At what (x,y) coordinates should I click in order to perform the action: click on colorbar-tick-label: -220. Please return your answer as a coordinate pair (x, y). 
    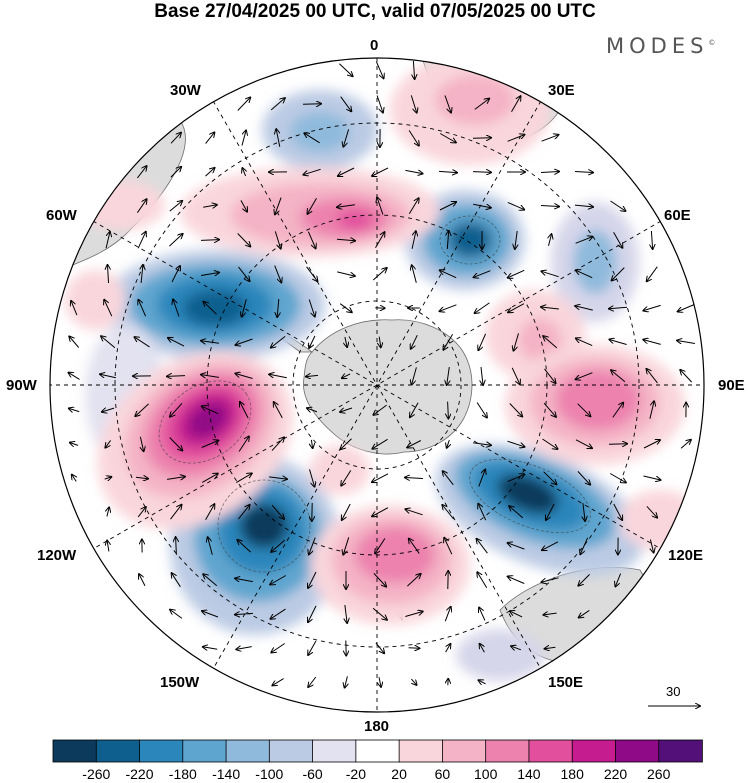
    Looking at the image, I should click on (139, 774).